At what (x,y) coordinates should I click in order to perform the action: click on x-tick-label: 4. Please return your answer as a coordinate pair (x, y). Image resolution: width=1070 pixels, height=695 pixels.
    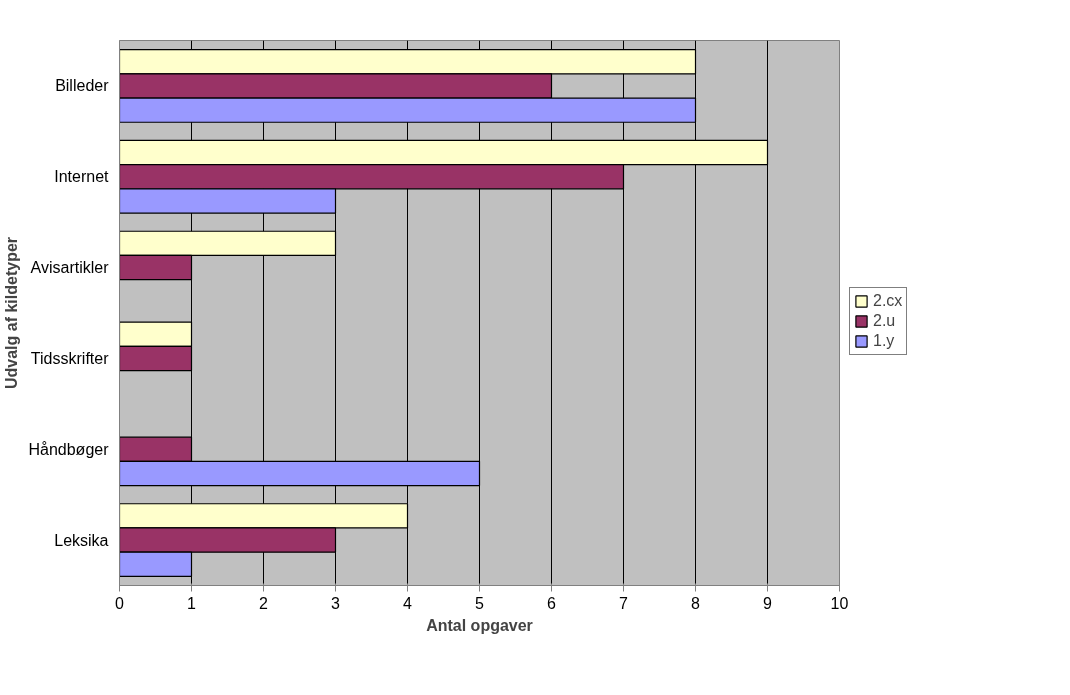
    Looking at the image, I should click on (408, 603).